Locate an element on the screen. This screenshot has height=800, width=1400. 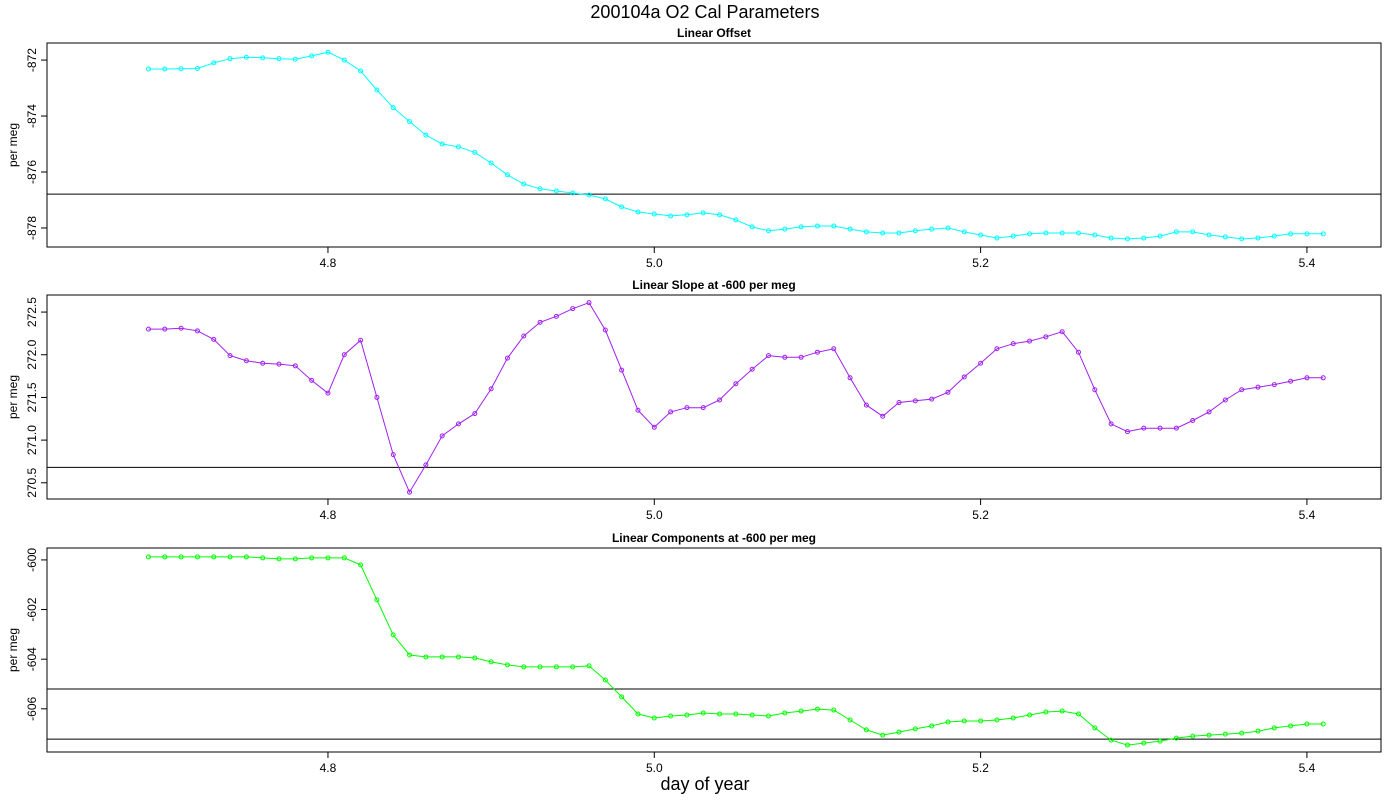
y-tick-label: 271.5 is located at coordinates (32, 397).